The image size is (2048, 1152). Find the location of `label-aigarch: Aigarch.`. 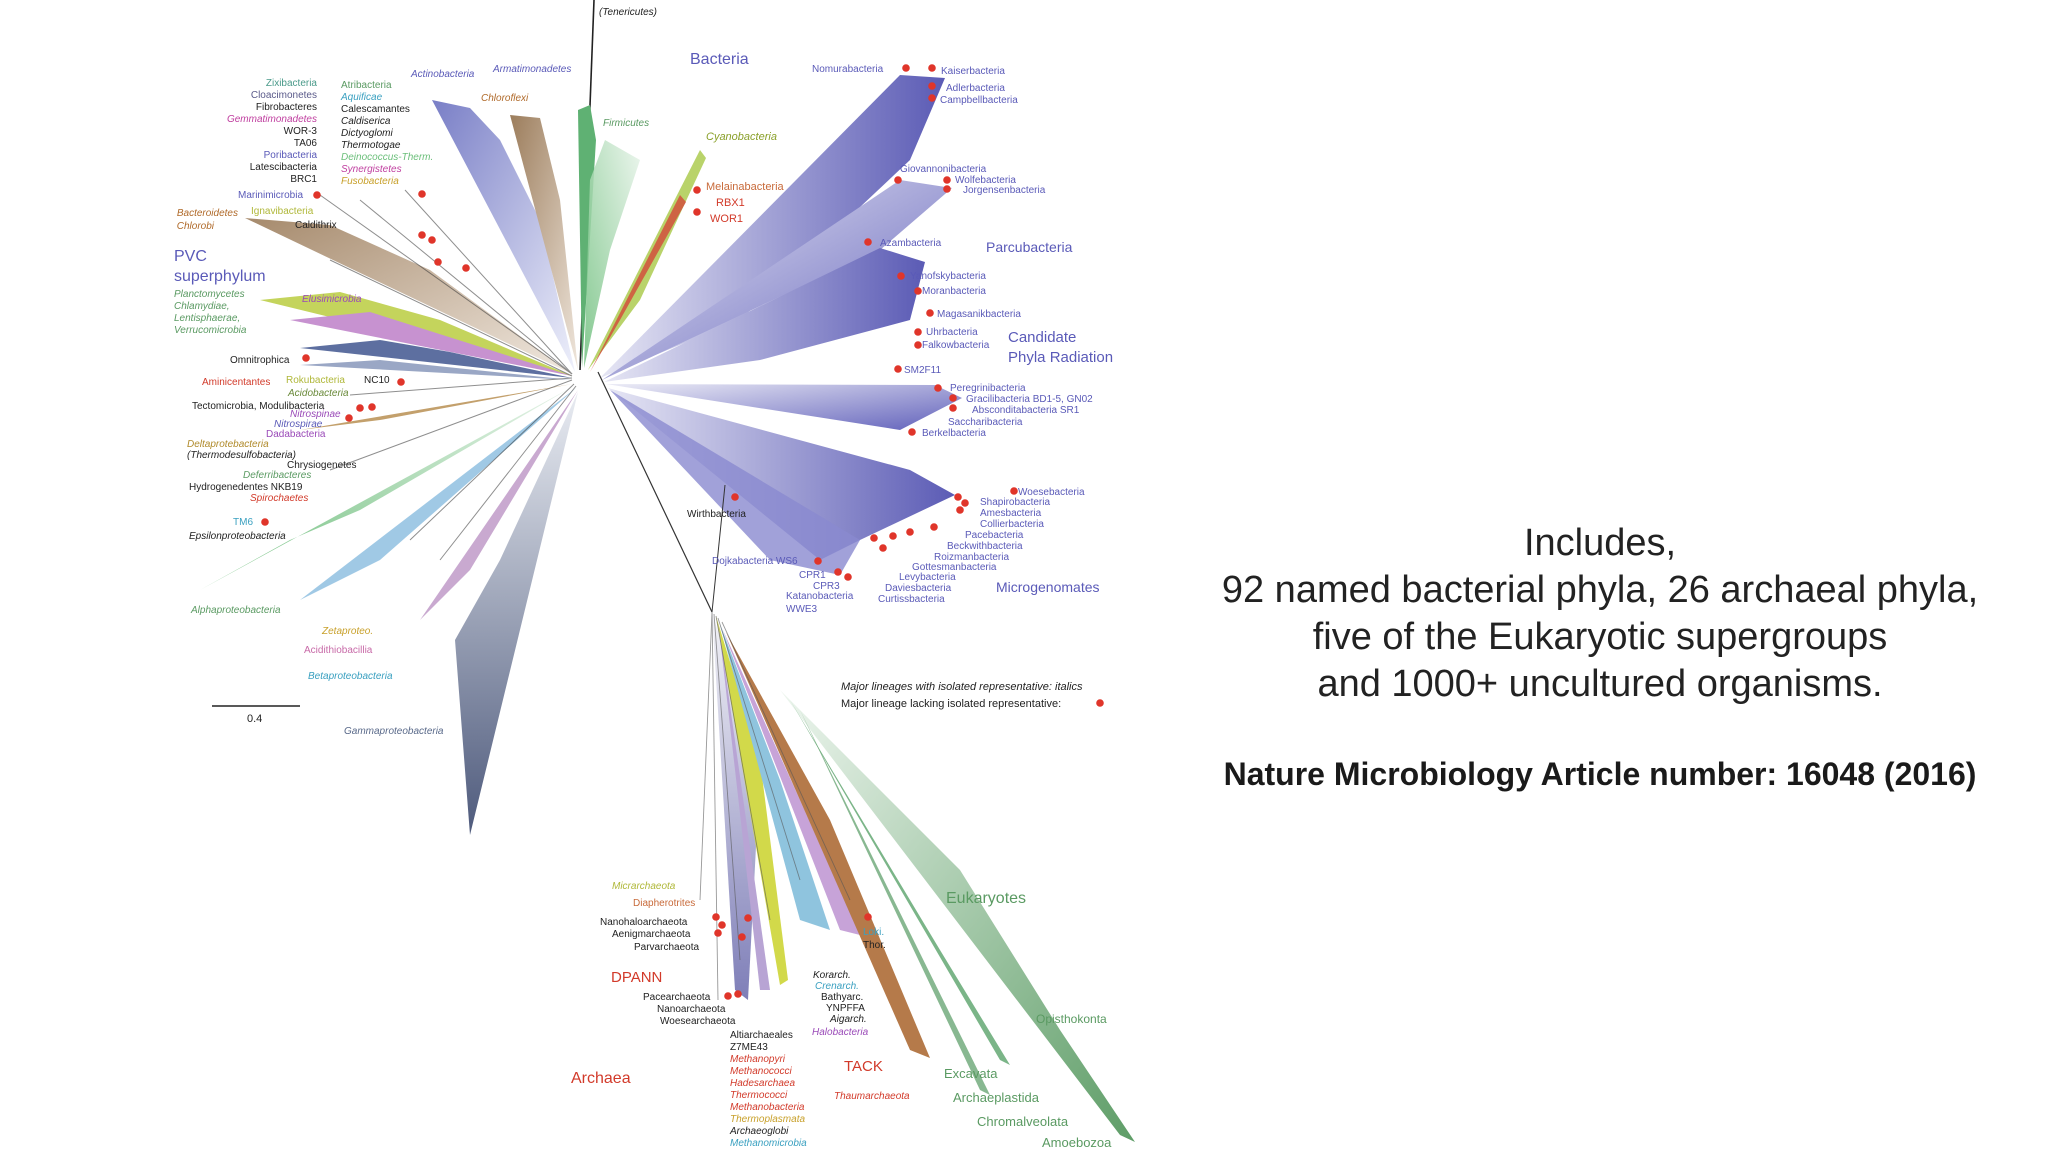

label-aigarch: Aigarch. is located at coordinates (848, 1019).